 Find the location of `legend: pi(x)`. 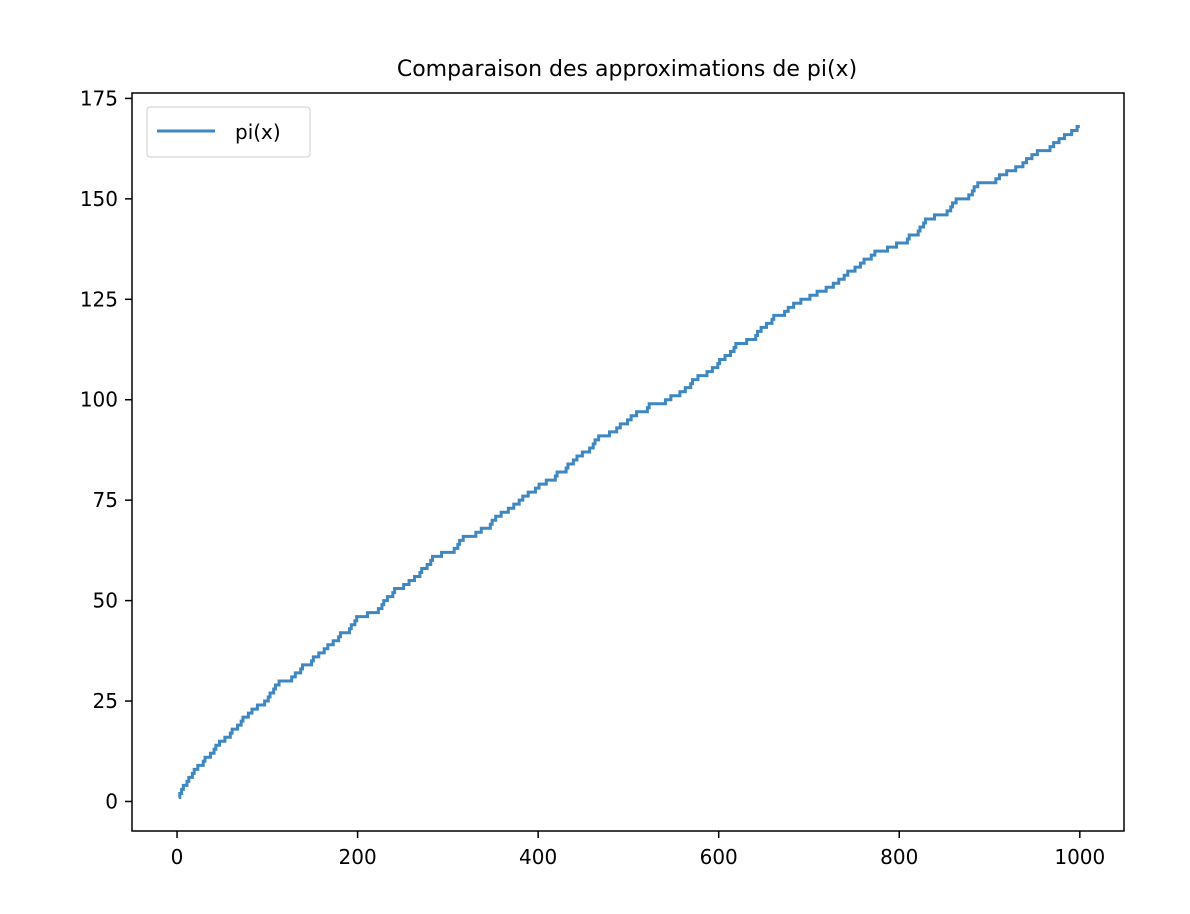

legend: pi(x) is located at coordinates (228, 132).